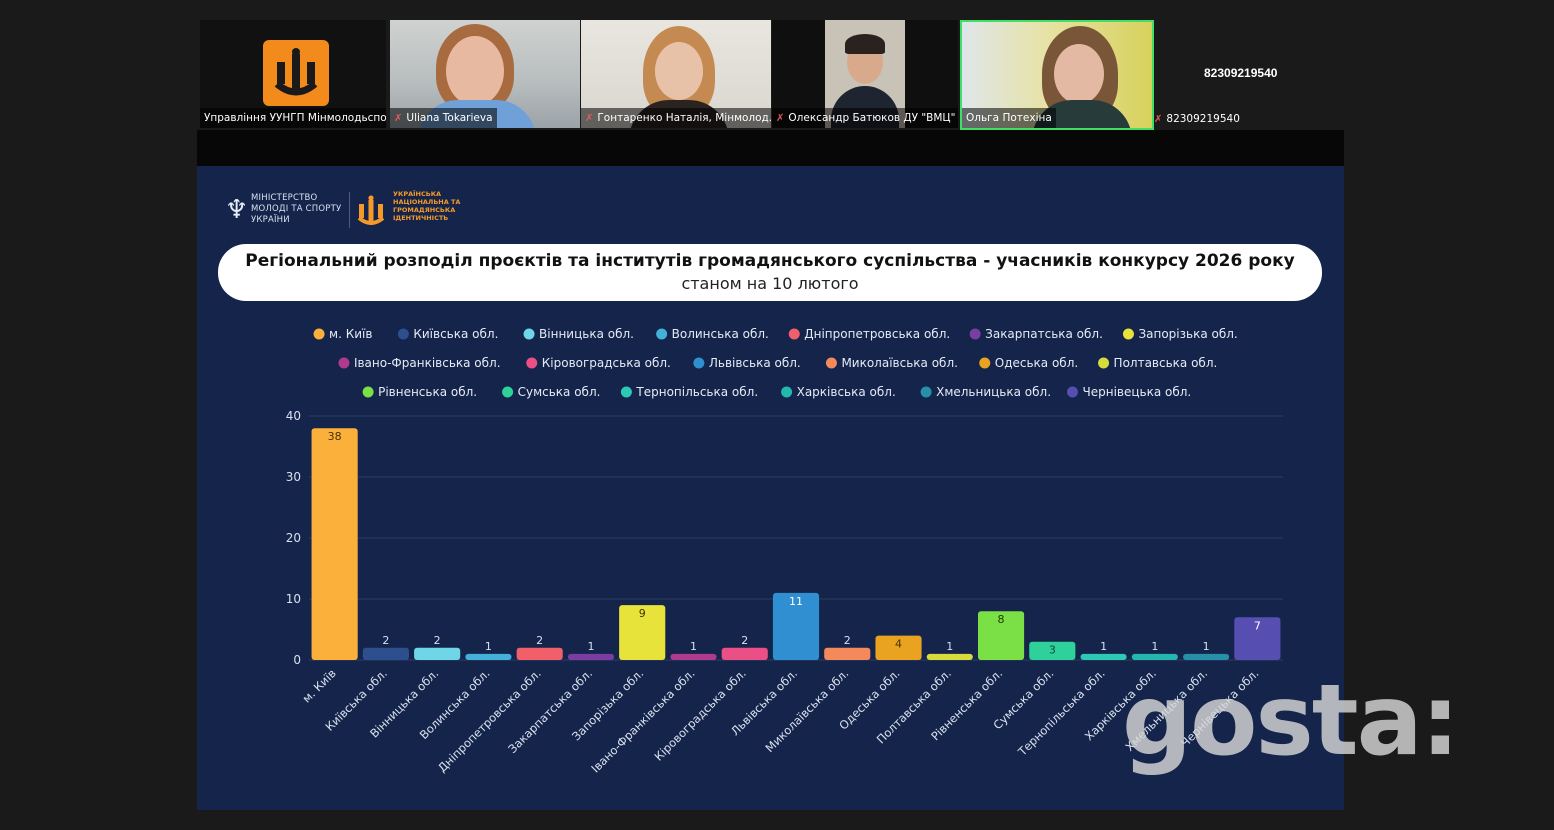  What do you see at coordinates (1001, 619) in the screenshot?
I see `data-label: 8` at bounding box center [1001, 619].